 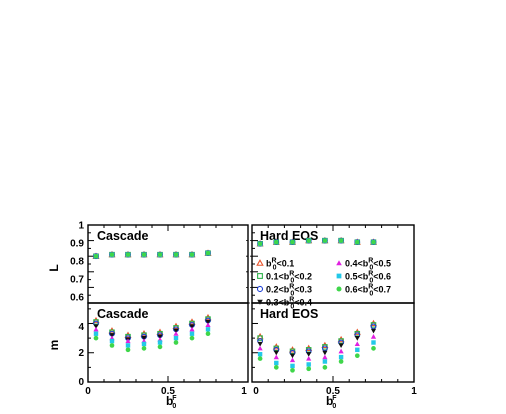 I want to click on ytick-label-L-0.7: 0.7, so click(x=77, y=280).